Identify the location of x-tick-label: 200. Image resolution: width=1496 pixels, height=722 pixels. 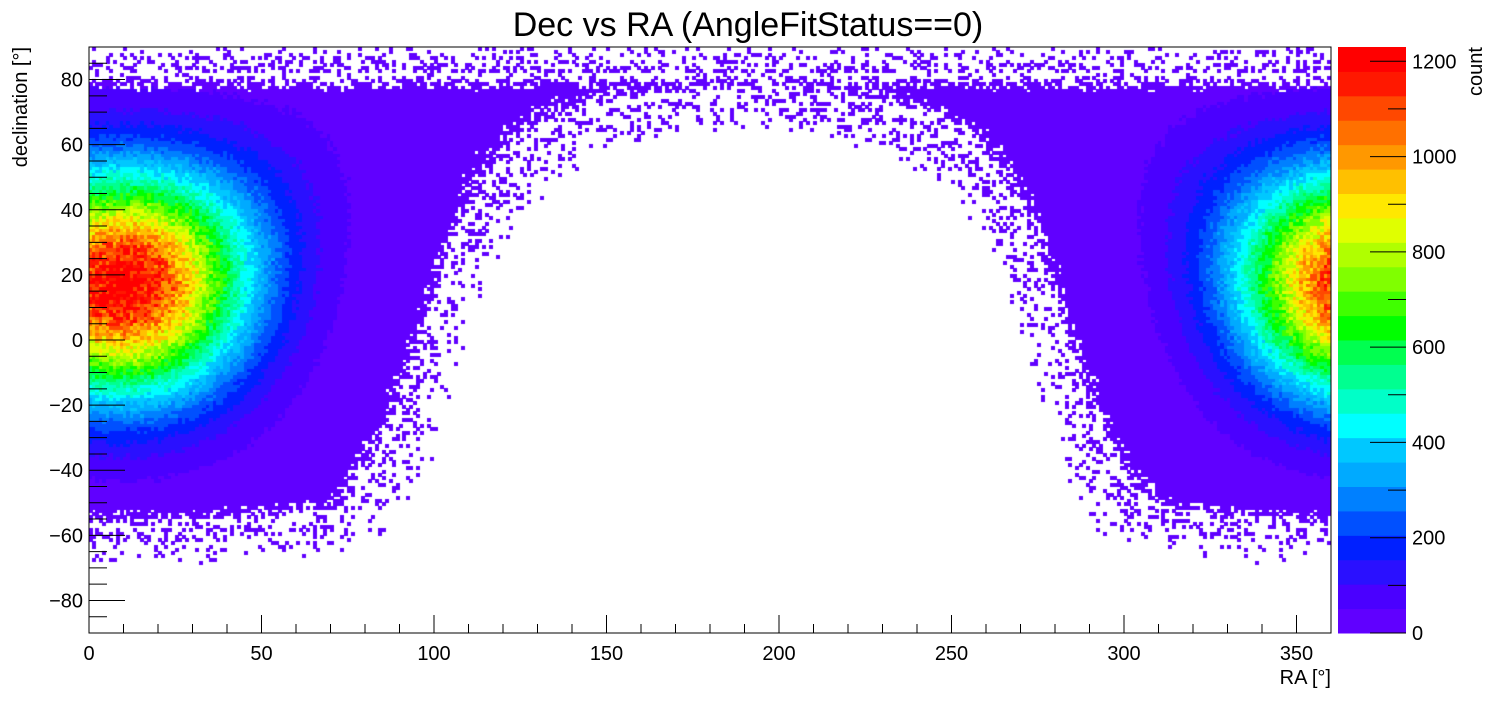
(778, 654).